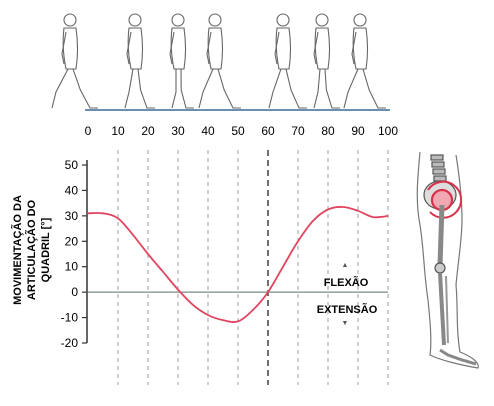 This screenshot has height=406, width=494. I want to click on y-axis-label-line-1: MOVIMENTAÇÃO DA, so click(17, 250).